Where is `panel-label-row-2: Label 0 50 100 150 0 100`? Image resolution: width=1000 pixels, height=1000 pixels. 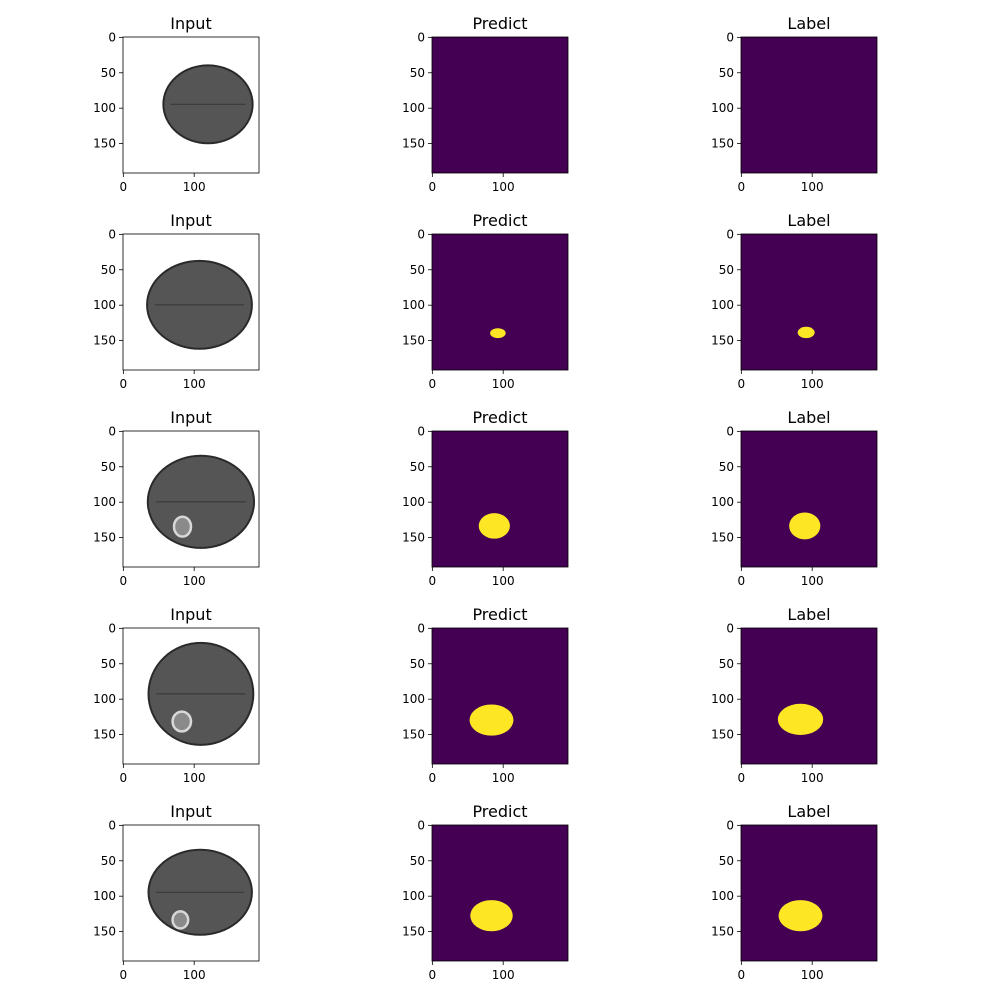
panel-label-row-2: Label 0 50 100 150 0 100 is located at coordinates (794, 301).